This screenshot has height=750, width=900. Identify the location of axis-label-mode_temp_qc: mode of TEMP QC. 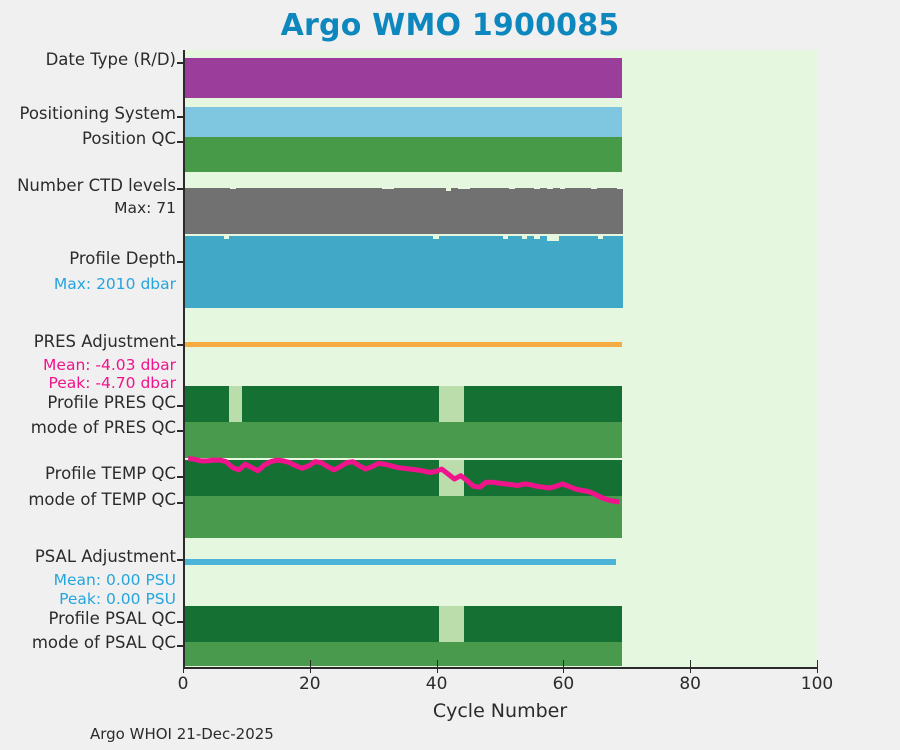
(102, 499).